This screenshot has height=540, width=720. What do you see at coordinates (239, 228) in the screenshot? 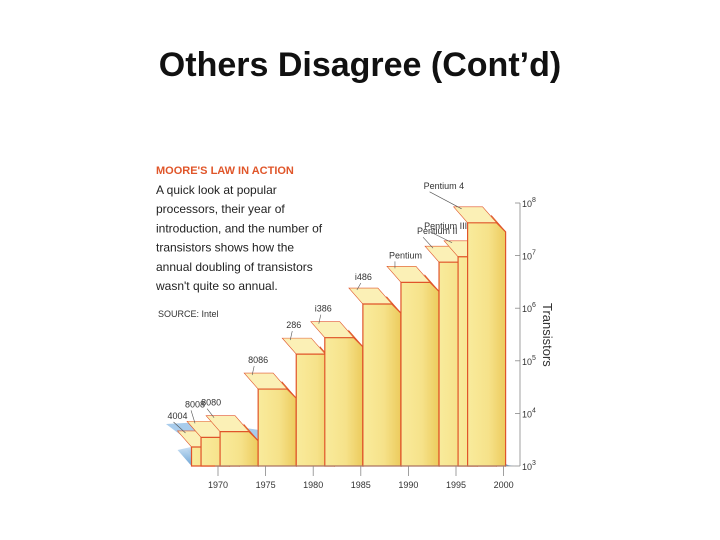
I see `subtitle-line: introduction, and the number of` at bounding box center [239, 228].